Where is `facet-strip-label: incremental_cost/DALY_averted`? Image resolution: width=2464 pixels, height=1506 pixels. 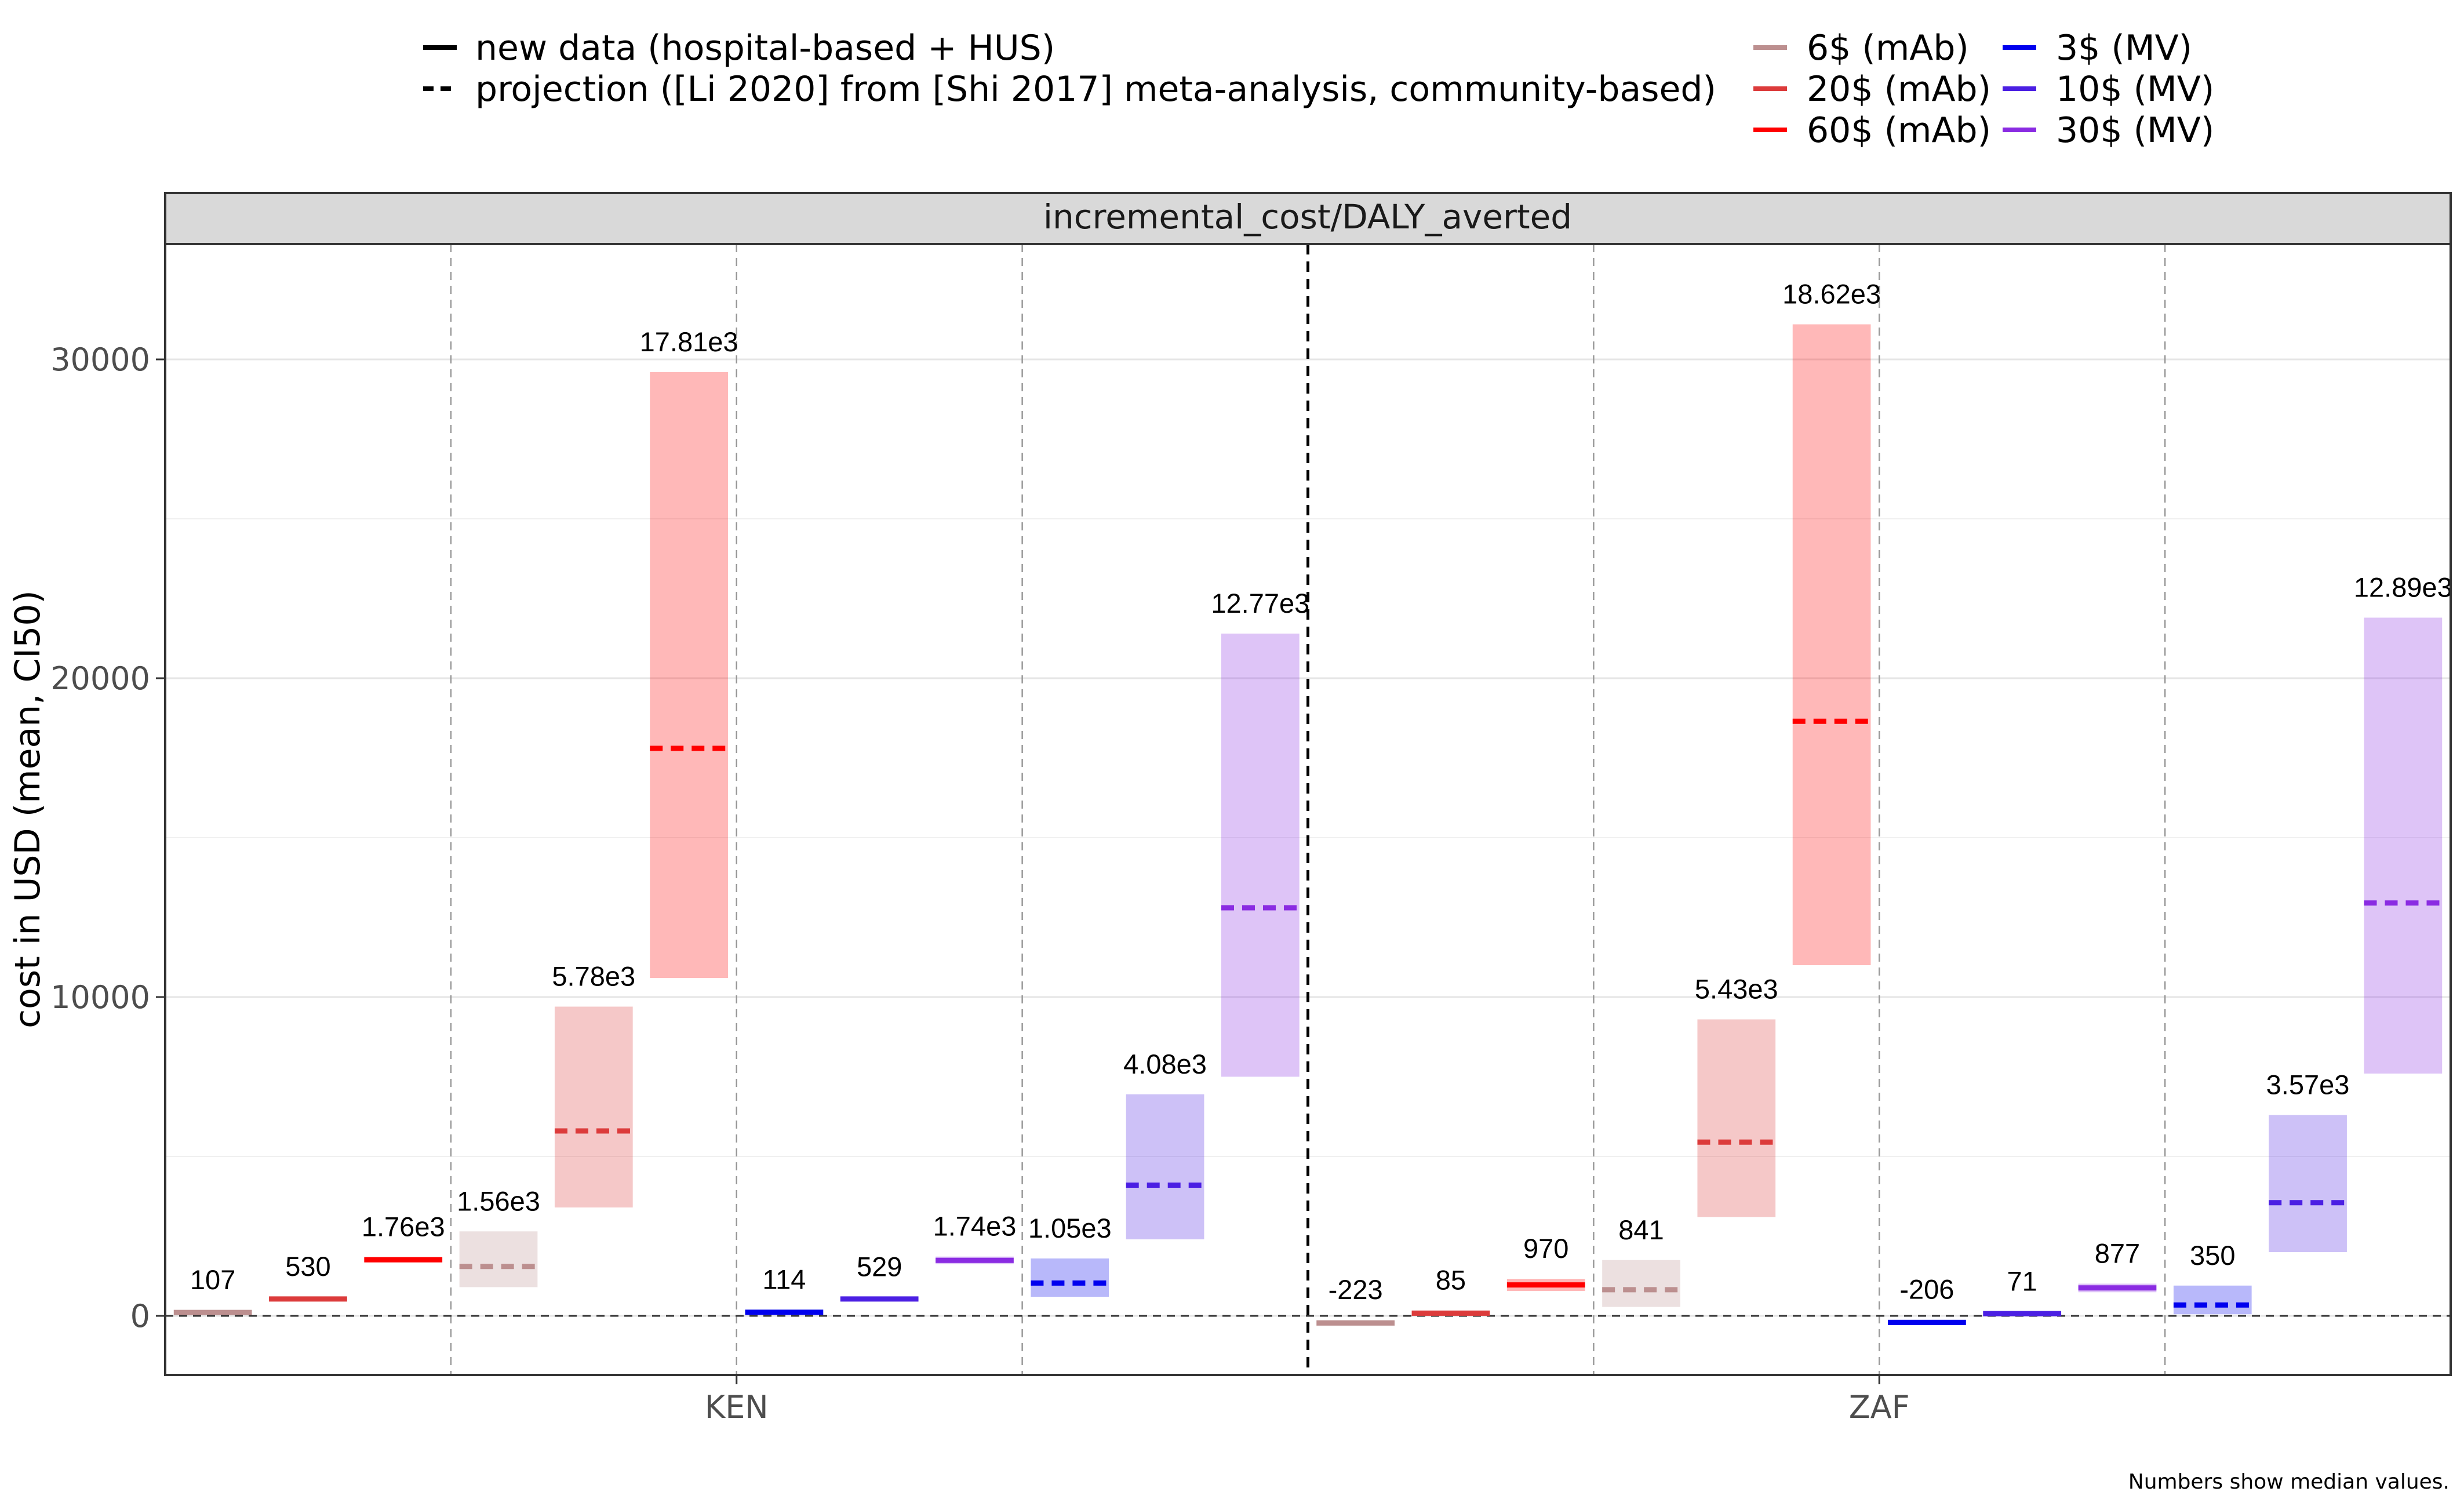
facet-strip-label: incremental_cost/DALY_averted is located at coordinates (1307, 217).